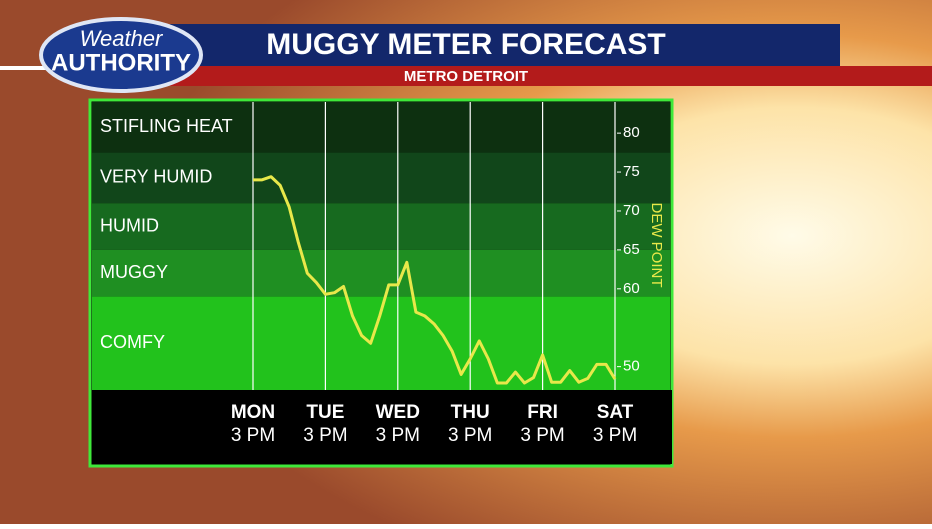  What do you see at coordinates (132, 342) in the screenshot?
I see `zone-label: COMFY` at bounding box center [132, 342].